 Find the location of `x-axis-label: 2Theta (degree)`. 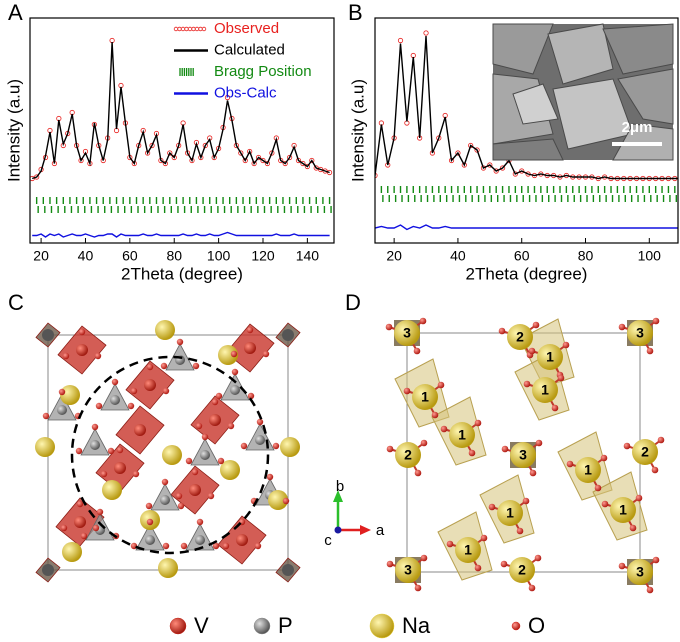

x-axis-label: 2Theta (degree) is located at coordinates (182, 273).